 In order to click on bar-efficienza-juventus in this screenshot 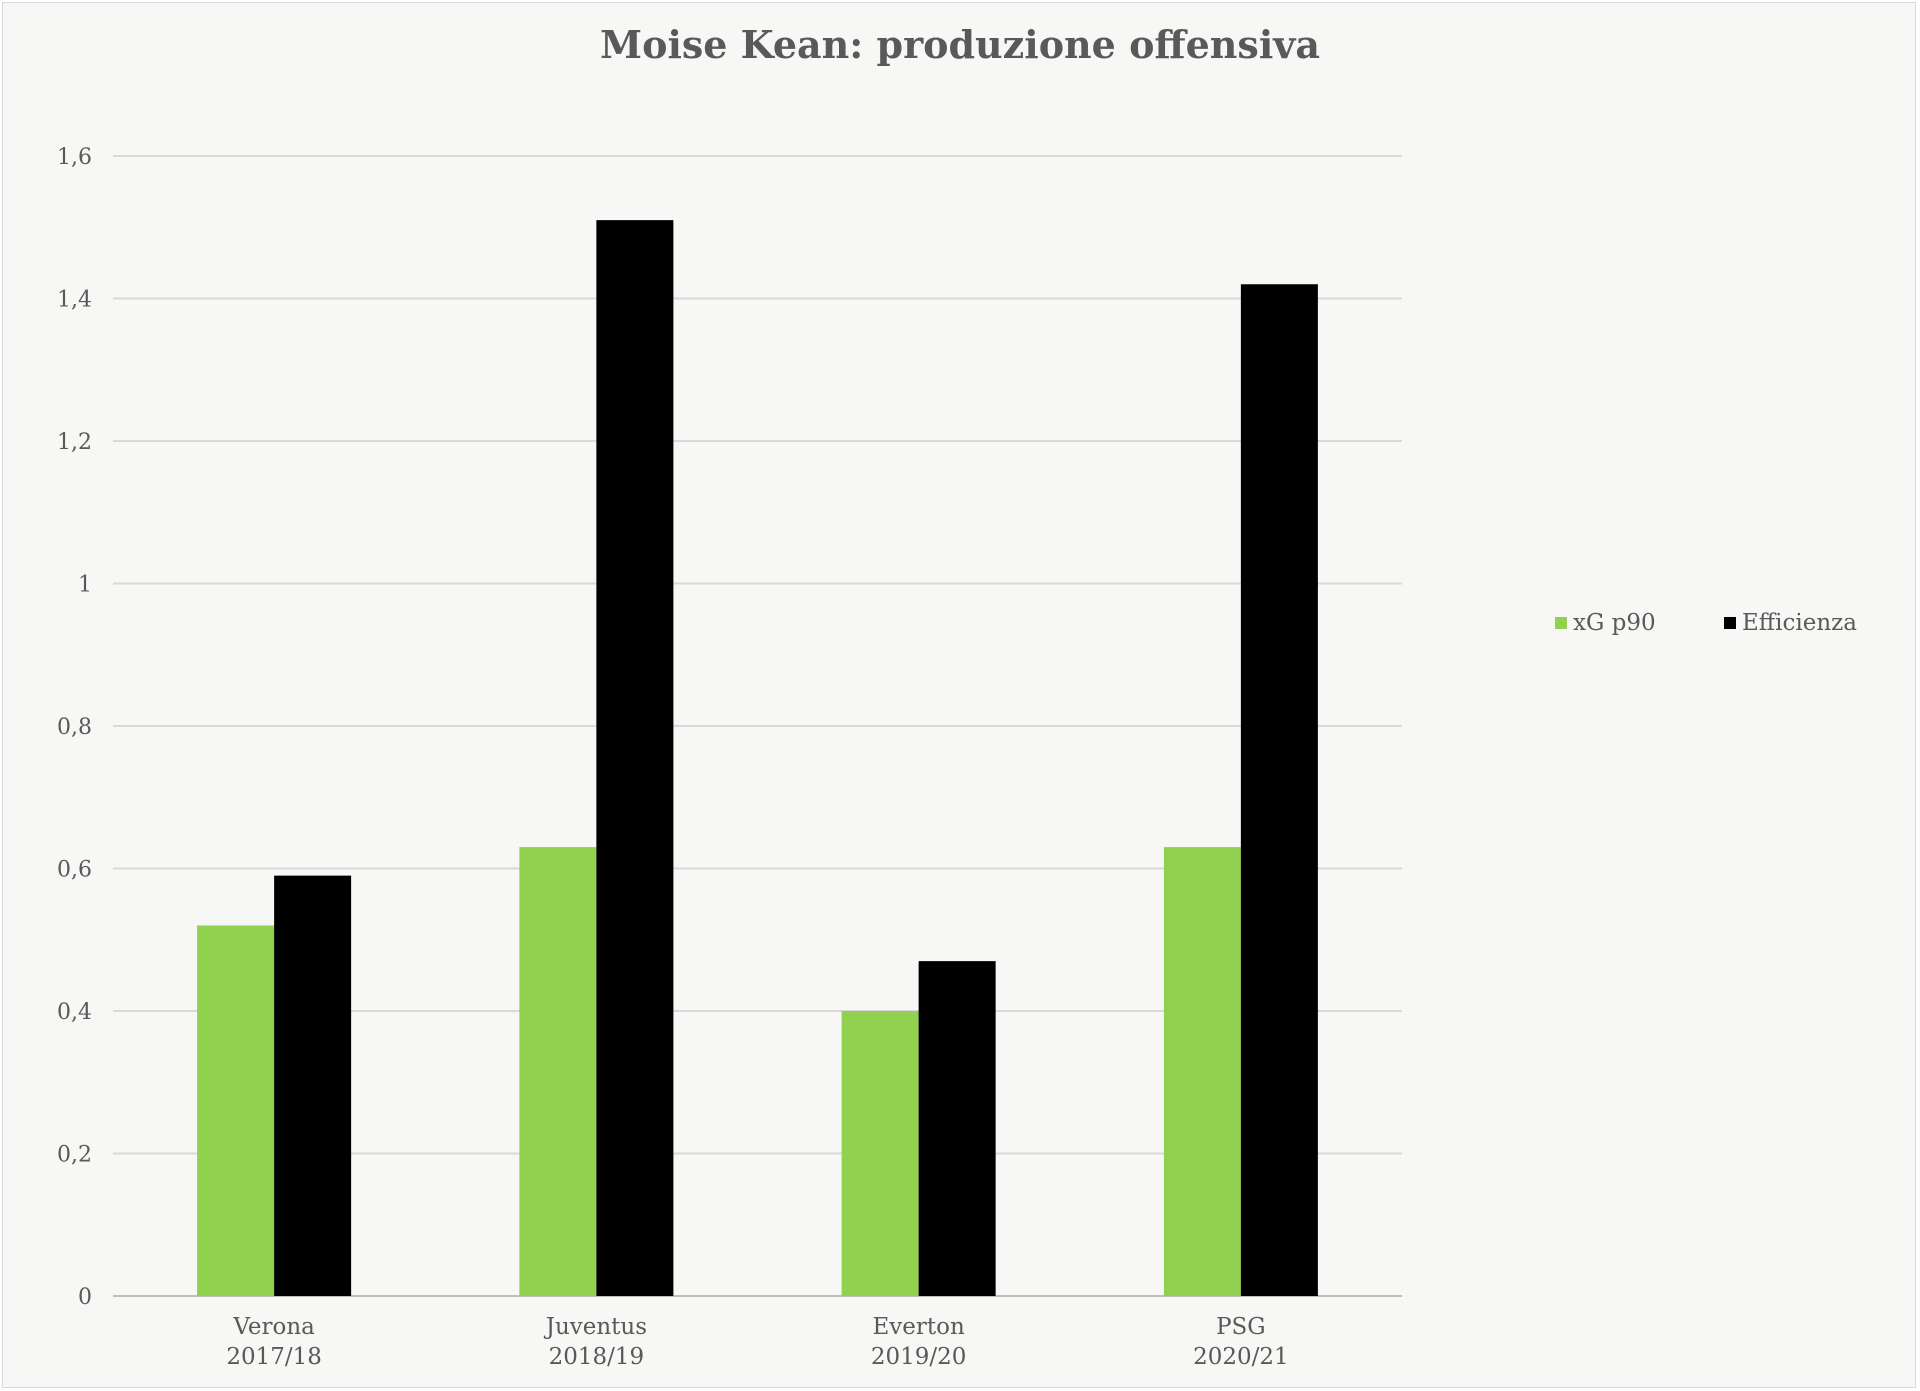, I will do `click(635, 758)`.